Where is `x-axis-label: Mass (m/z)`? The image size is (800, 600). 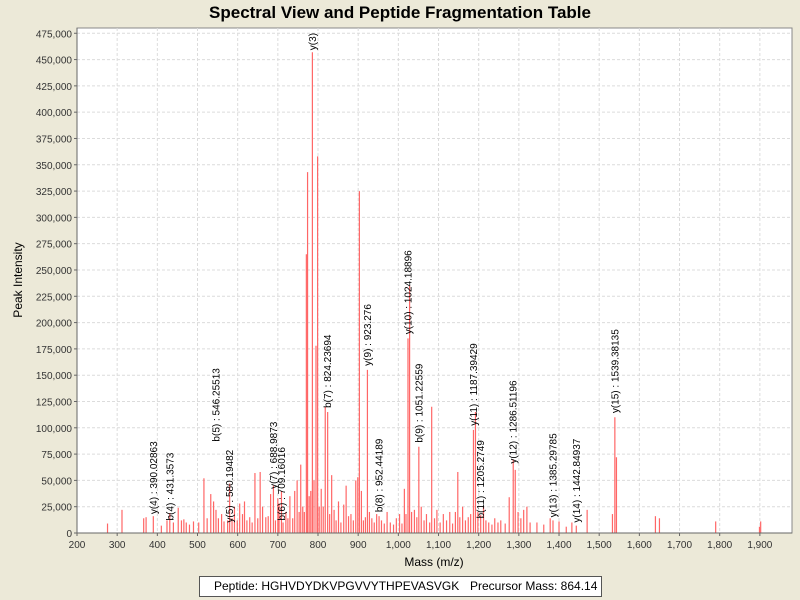 x-axis-label: Mass (m/z) is located at coordinates (433, 562).